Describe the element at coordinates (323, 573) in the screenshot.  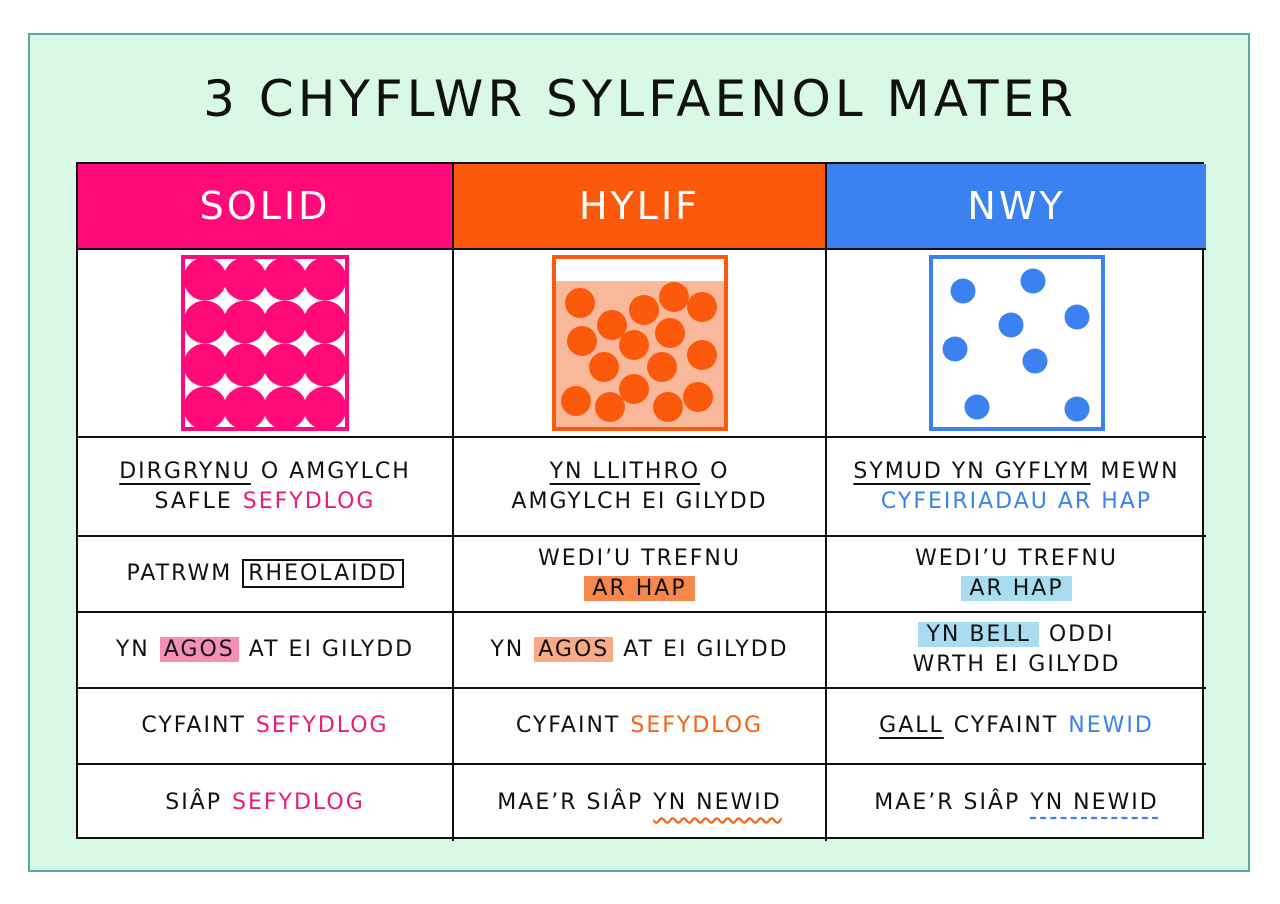
I see `text: RHEOLAIDD` at that location.